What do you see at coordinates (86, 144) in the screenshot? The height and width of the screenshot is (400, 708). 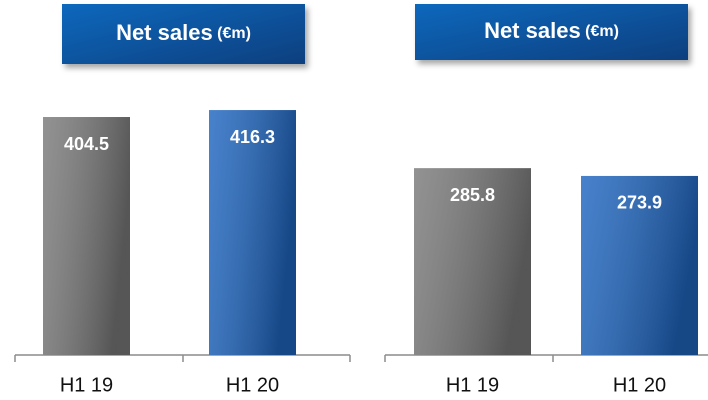 I see `data-label: 404.5` at bounding box center [86, 144].